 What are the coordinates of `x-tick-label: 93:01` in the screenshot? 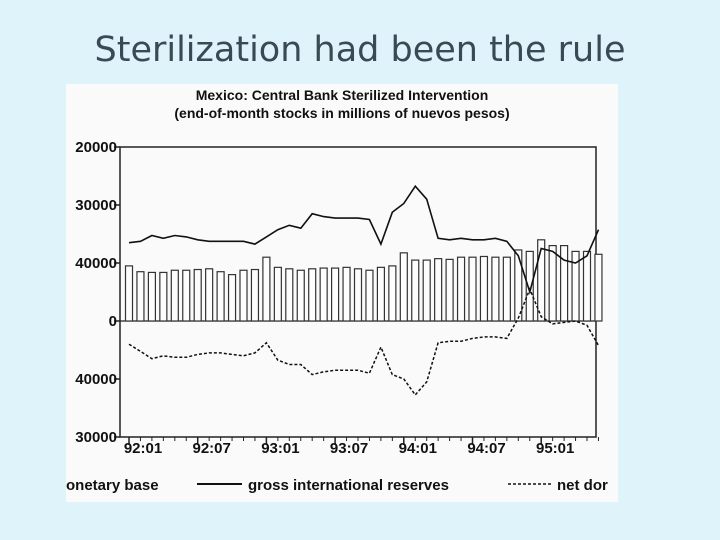 It's located at (280, 448).